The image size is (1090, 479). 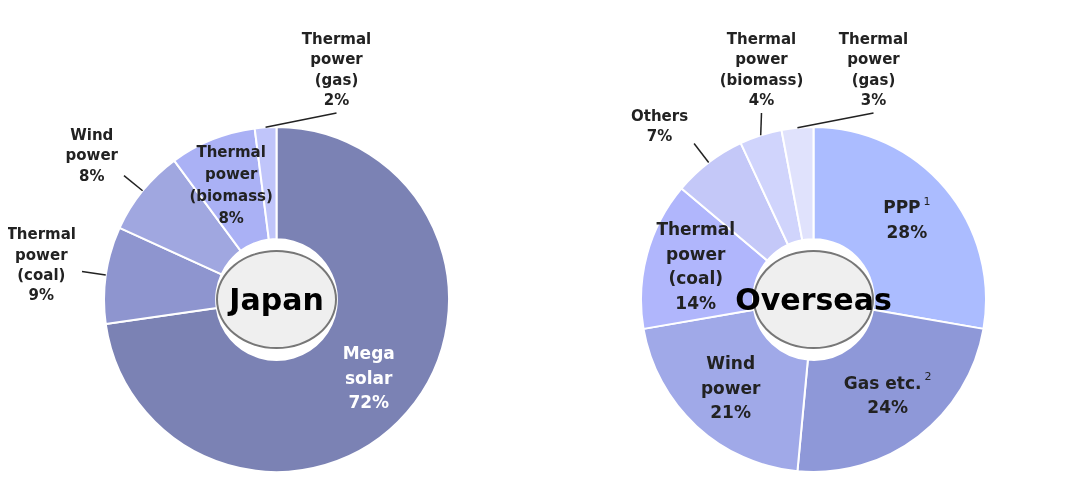 What do you see at coordinates (761, 99) in the screenshot?
I see `data-label: 4%` at bounding box center [761, 99].